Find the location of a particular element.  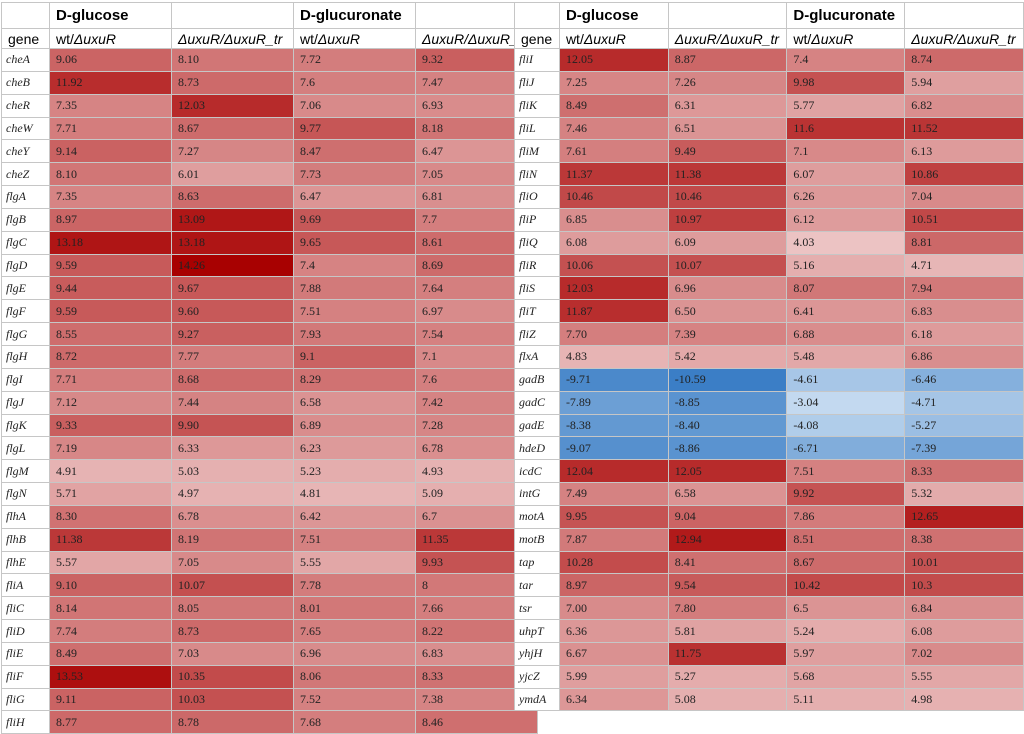

table-row: flgE 9.44 9.67 7.88 7.64 is located at coordinates (269, 288).